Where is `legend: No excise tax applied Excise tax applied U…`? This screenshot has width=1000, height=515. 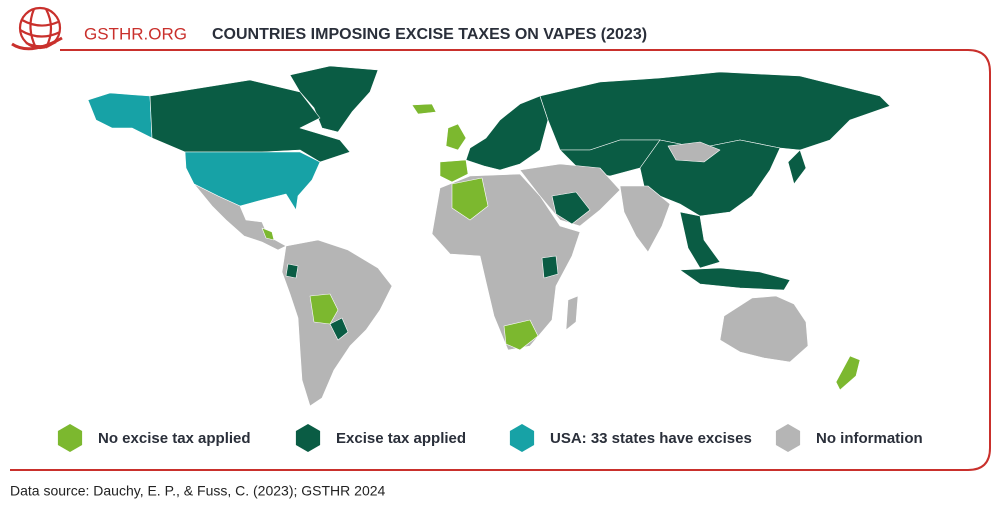
legend: No excise tax applied Excise tax applied U… is located at coordinates (490, 438).